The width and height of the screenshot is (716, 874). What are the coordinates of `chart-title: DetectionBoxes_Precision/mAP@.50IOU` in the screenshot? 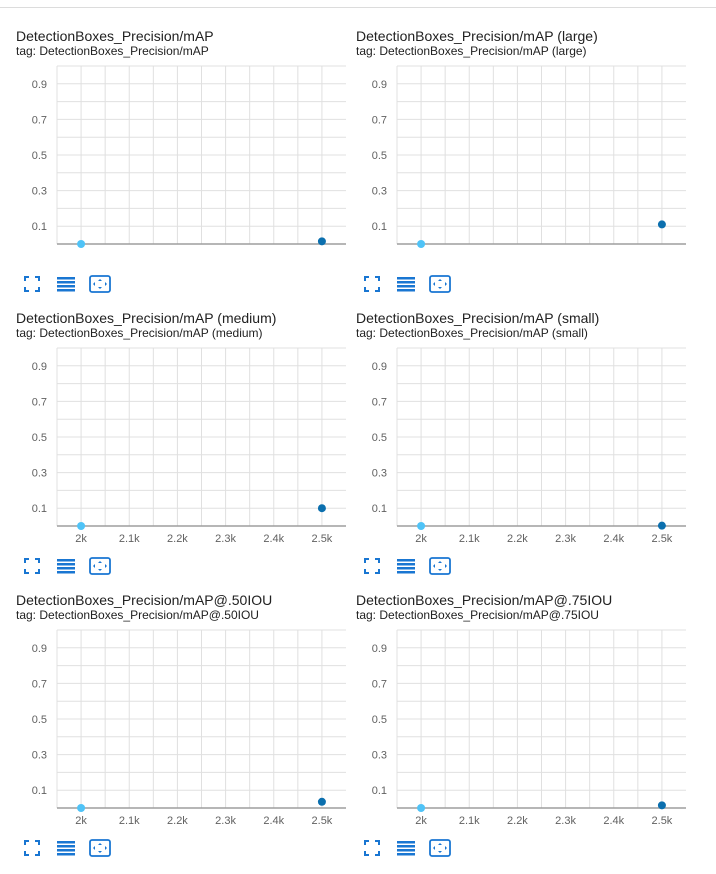 It's located at (144, 600).